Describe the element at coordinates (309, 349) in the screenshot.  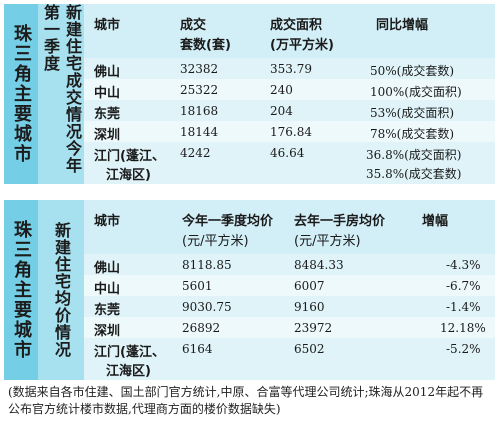
I see `row5-last-year: 6502` at that location.